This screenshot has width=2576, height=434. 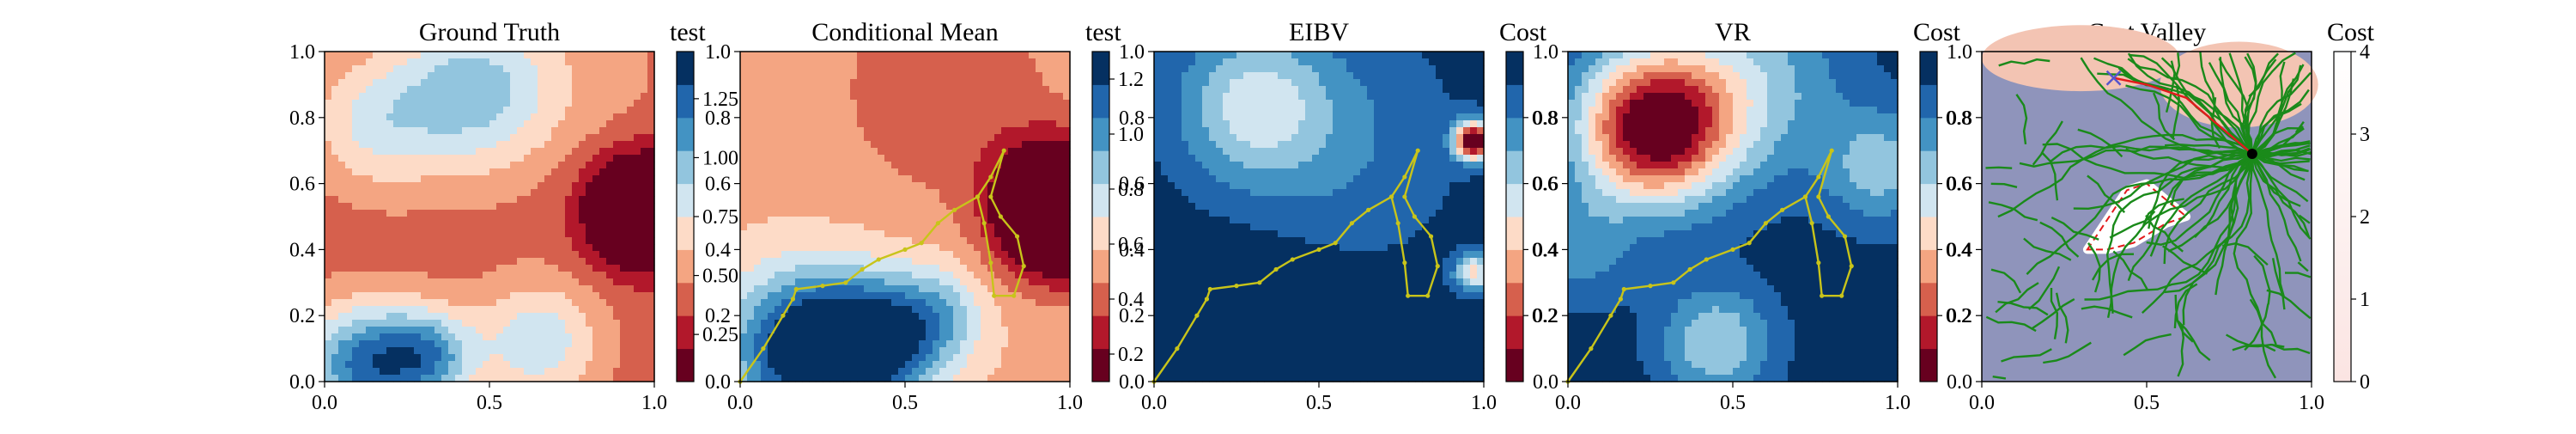 I want to click on colorbar-tick-label: 1.00, so click(x=720, y=158).